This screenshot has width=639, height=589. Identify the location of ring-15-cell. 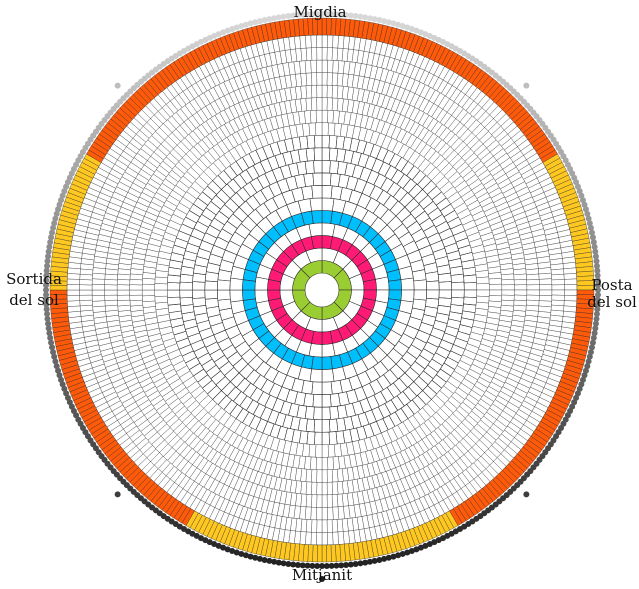
(314, 488).